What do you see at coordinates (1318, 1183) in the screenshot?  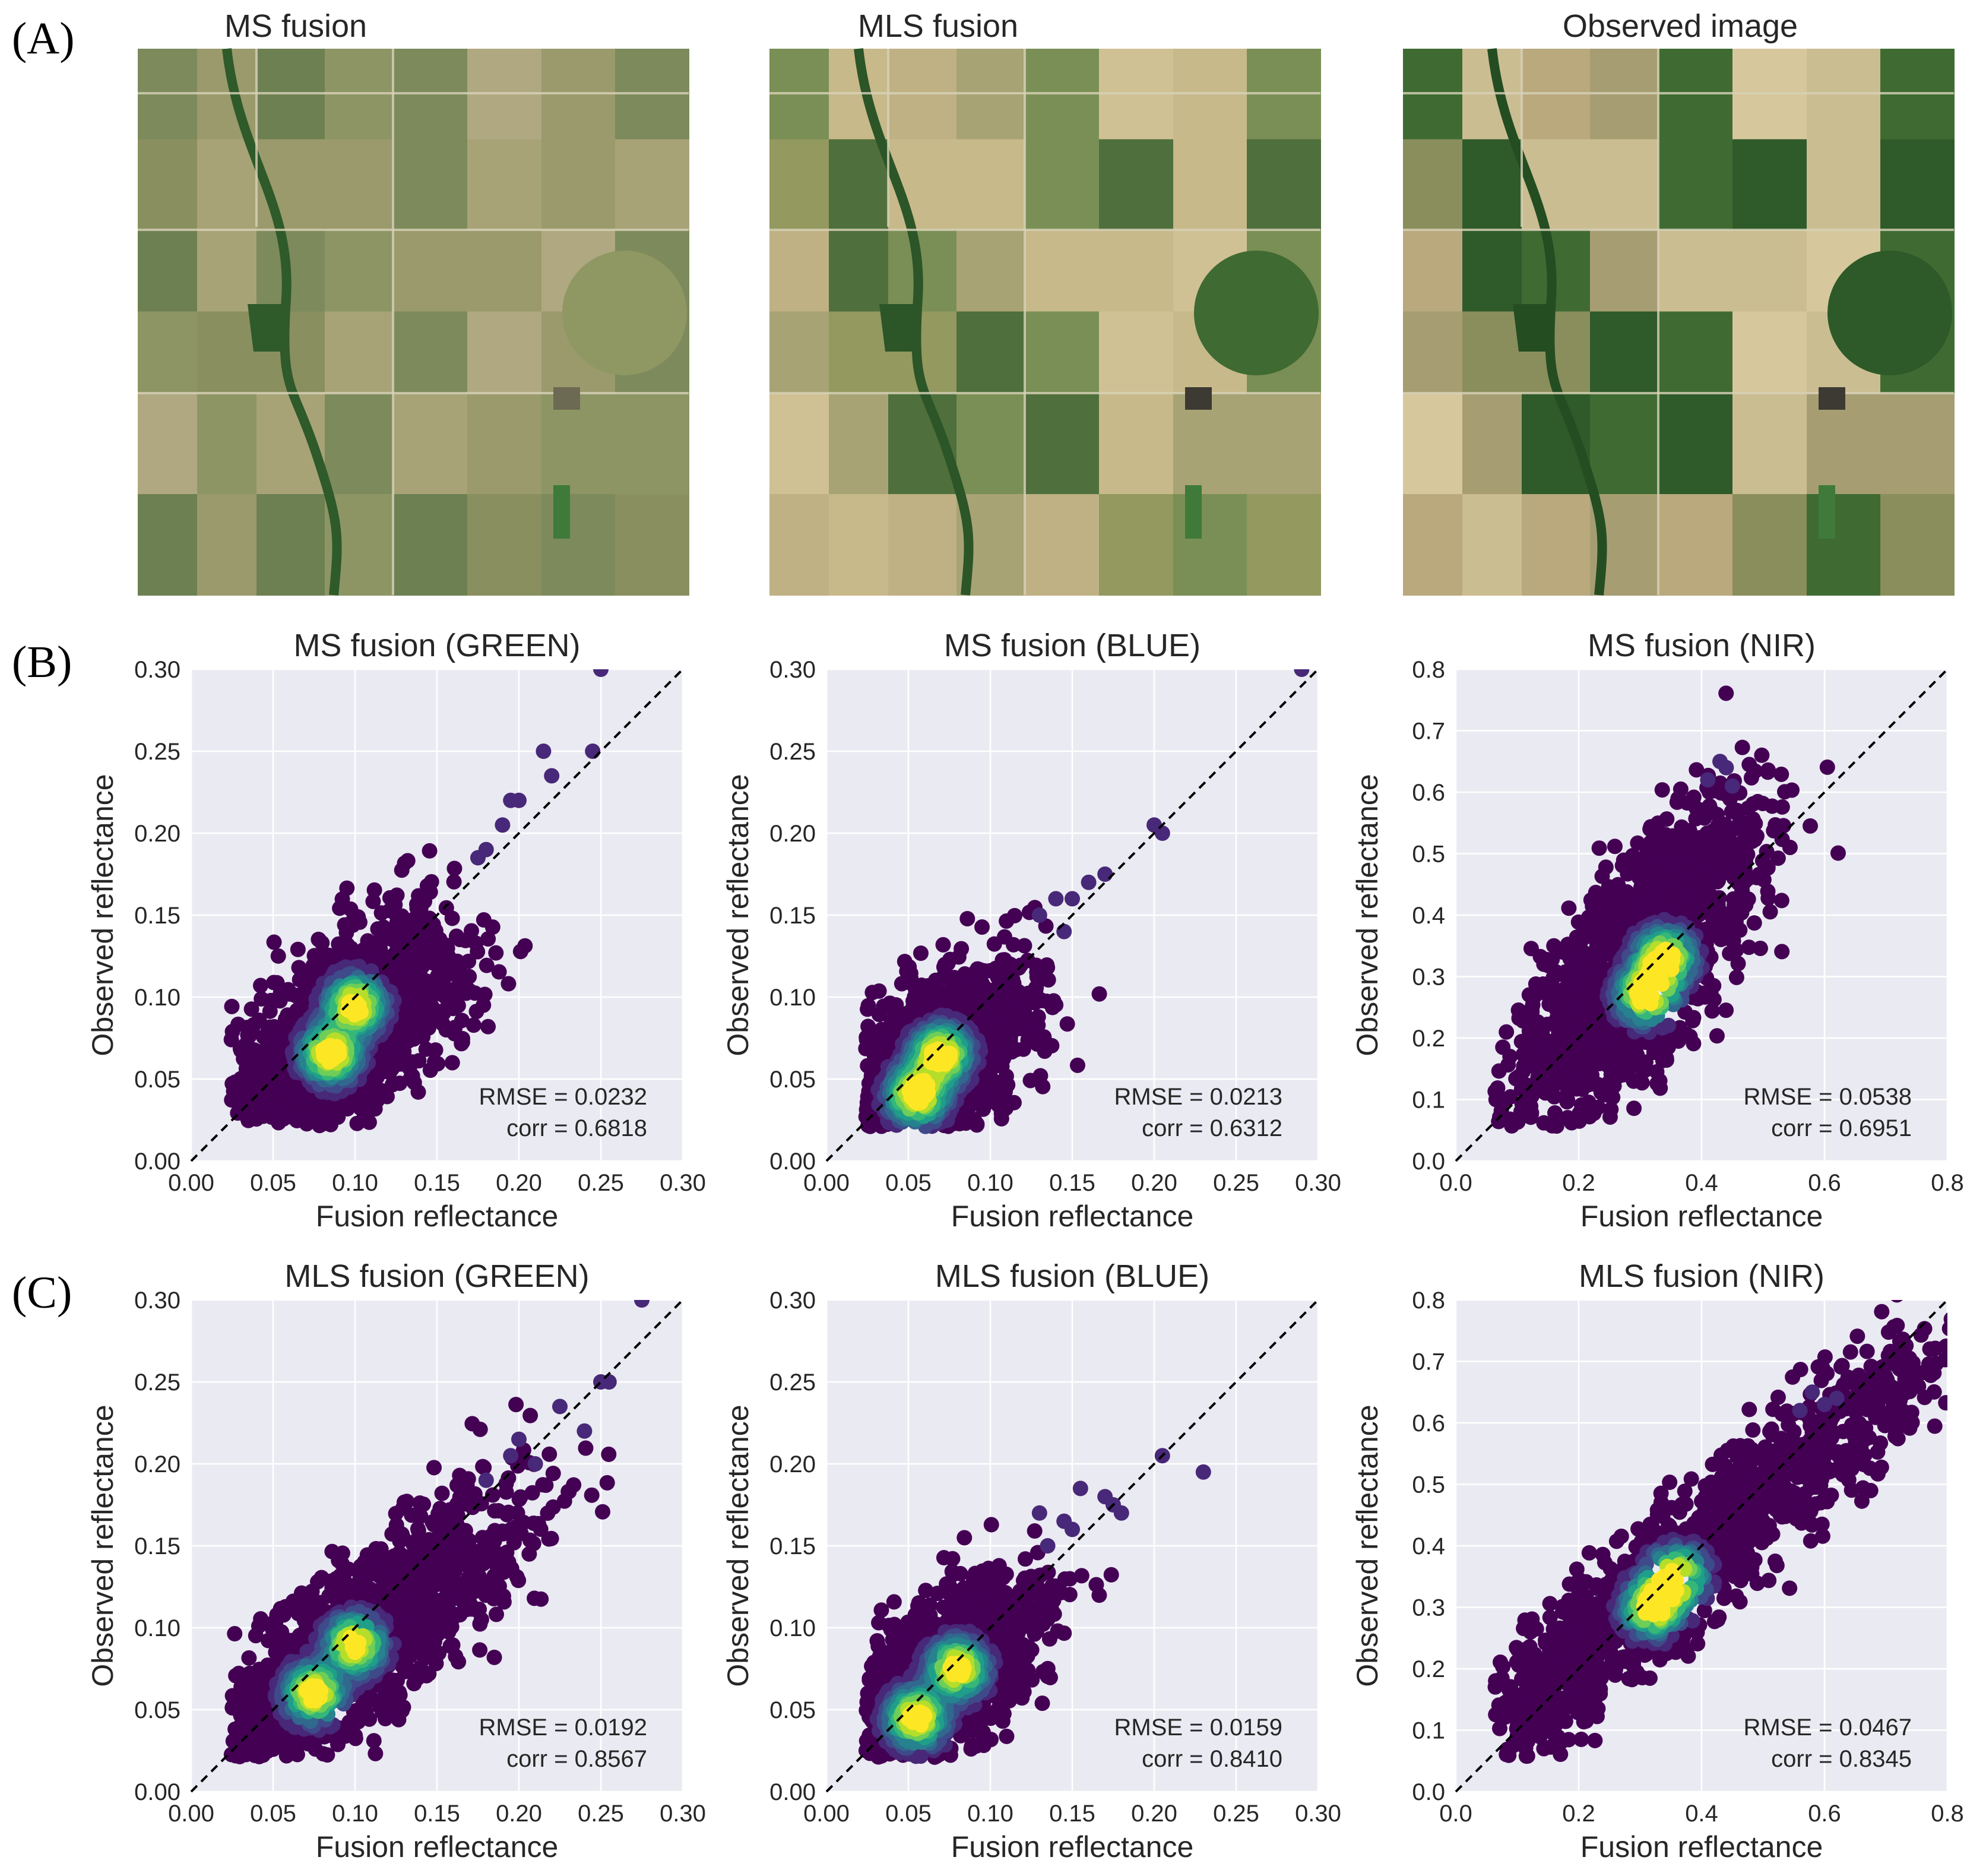 I see `x-tick-label: 0.30` at bounding box center [1318, 1183].